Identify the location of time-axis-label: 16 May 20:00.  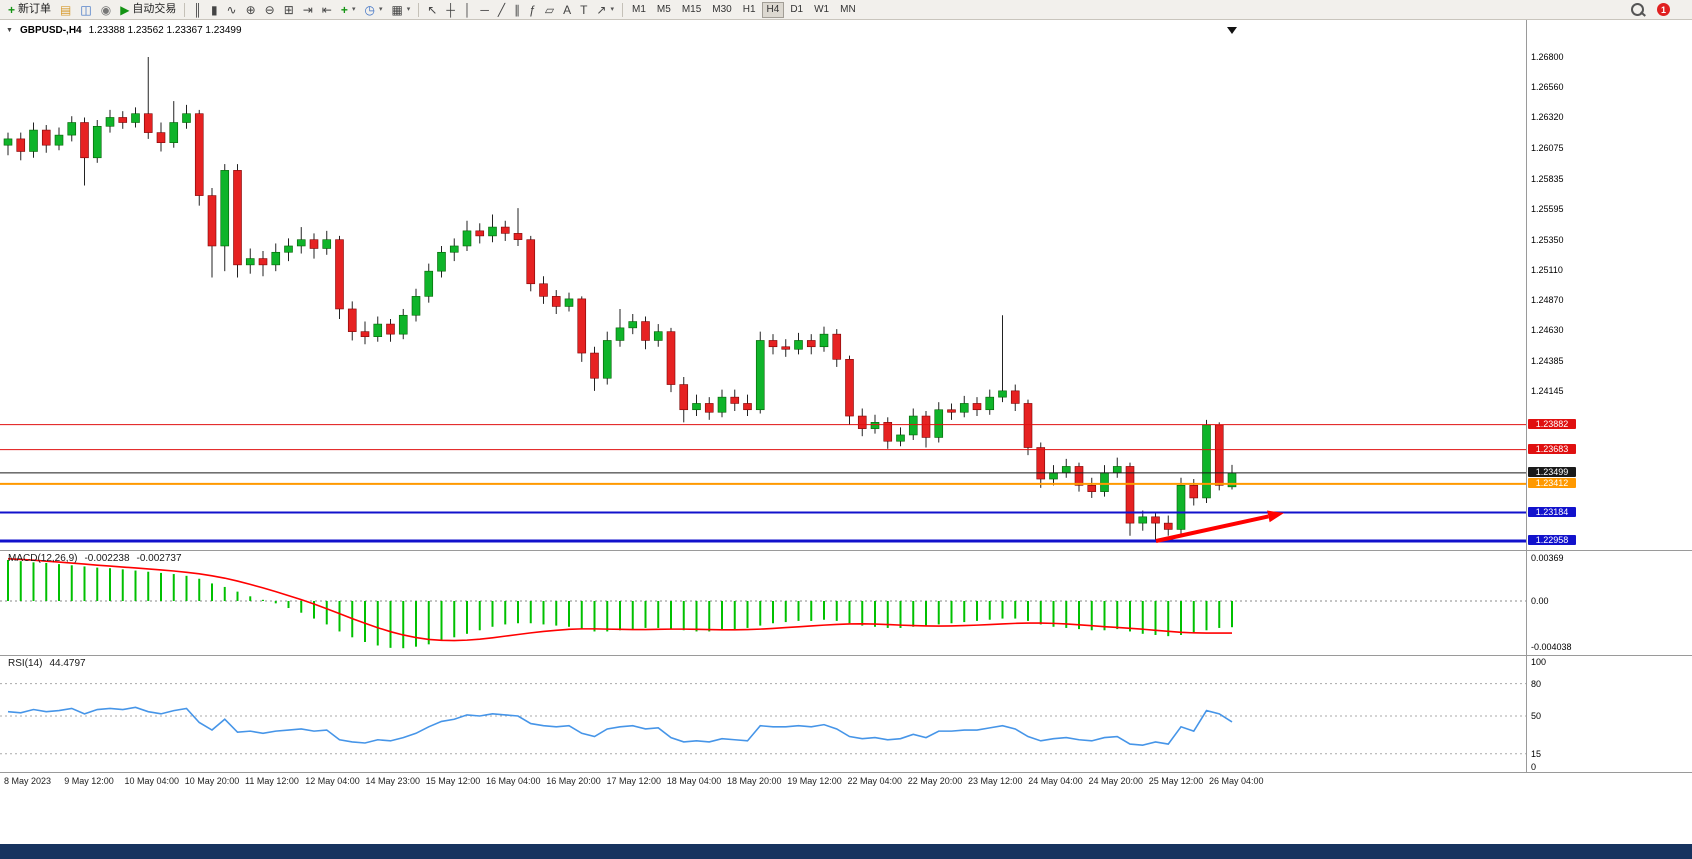
(573, 781).